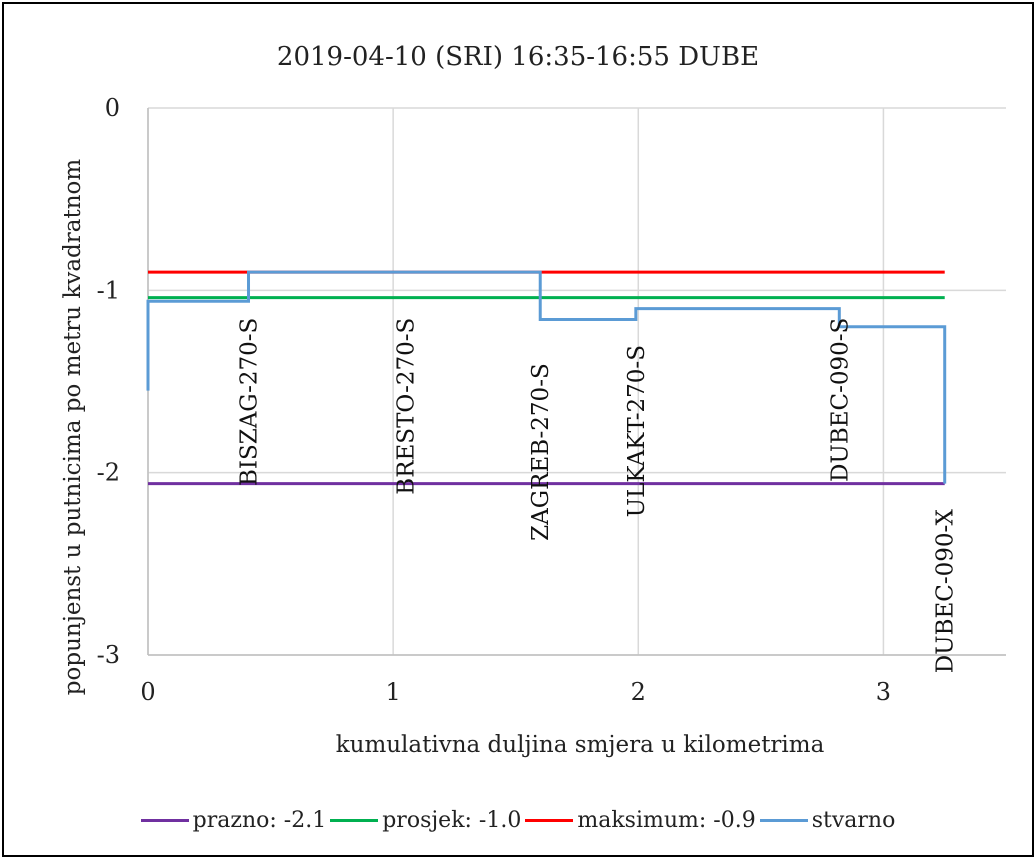  I want to click on x-tick-label: 3, so click(883, 692).